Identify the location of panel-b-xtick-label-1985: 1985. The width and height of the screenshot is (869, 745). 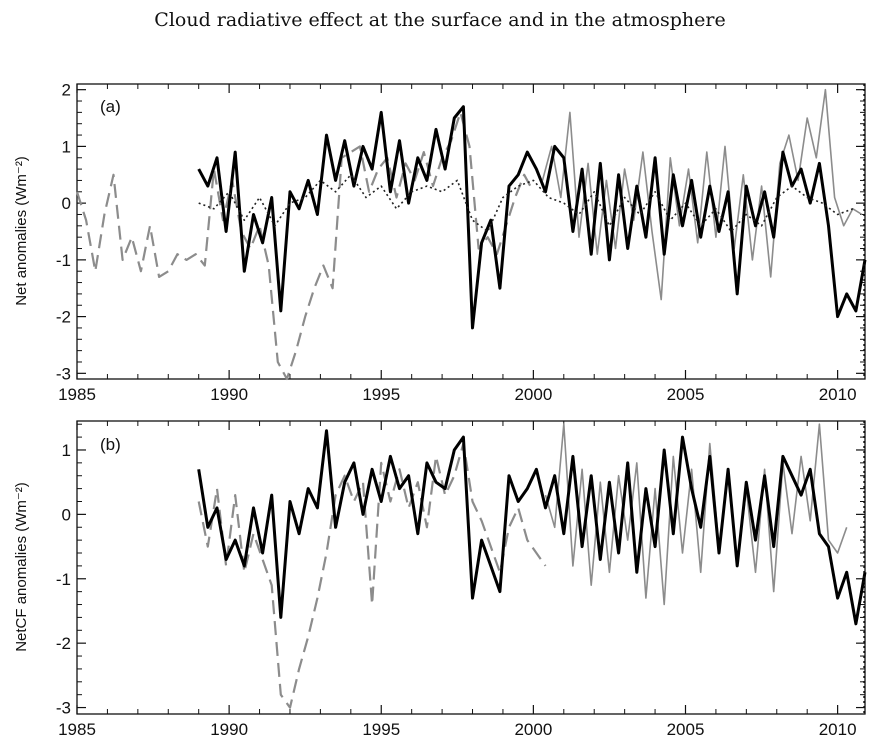
(77, 729).